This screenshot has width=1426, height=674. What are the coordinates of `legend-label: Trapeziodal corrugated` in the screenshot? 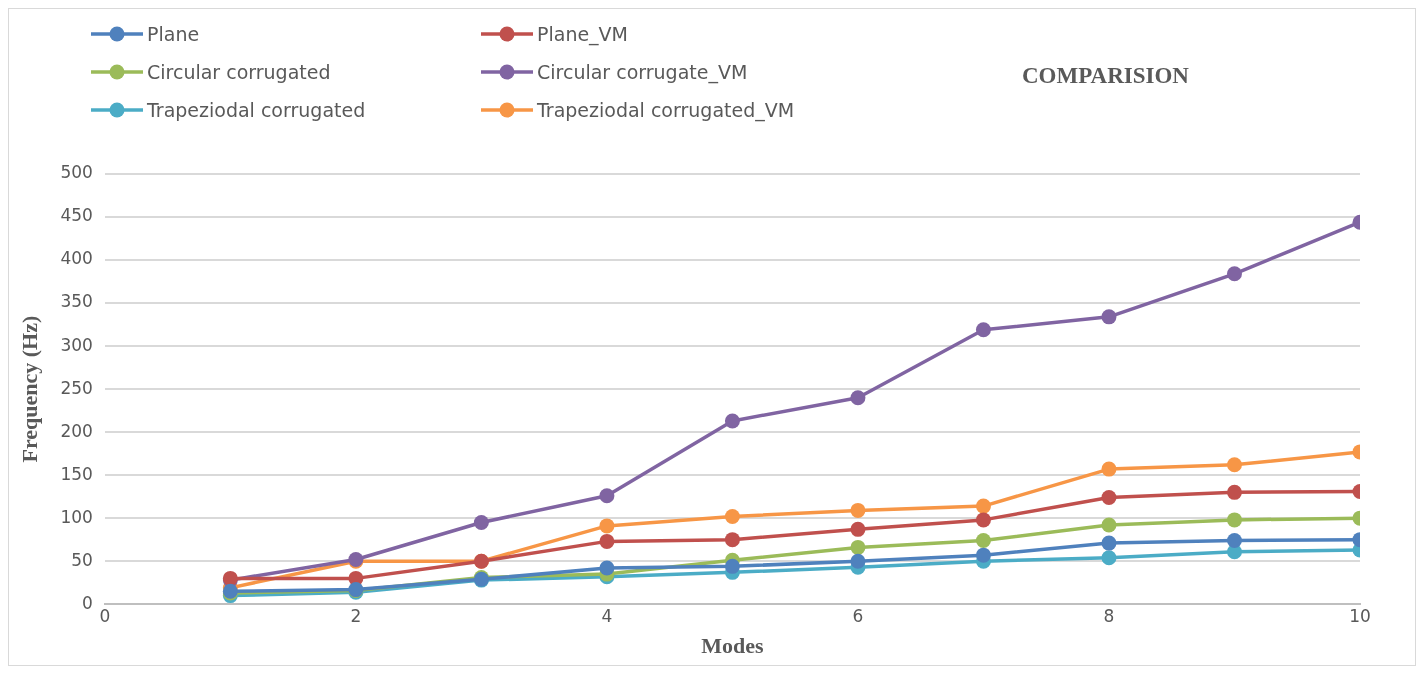 It's located at (256, 110).